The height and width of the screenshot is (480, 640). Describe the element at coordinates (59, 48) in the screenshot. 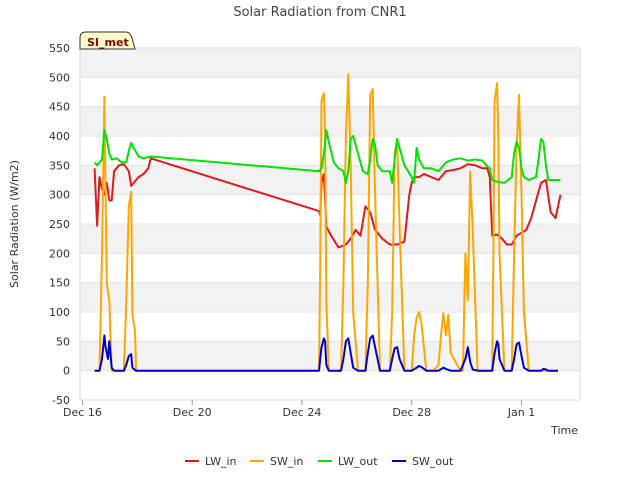

I see `y-tick-label: 550` at that location.